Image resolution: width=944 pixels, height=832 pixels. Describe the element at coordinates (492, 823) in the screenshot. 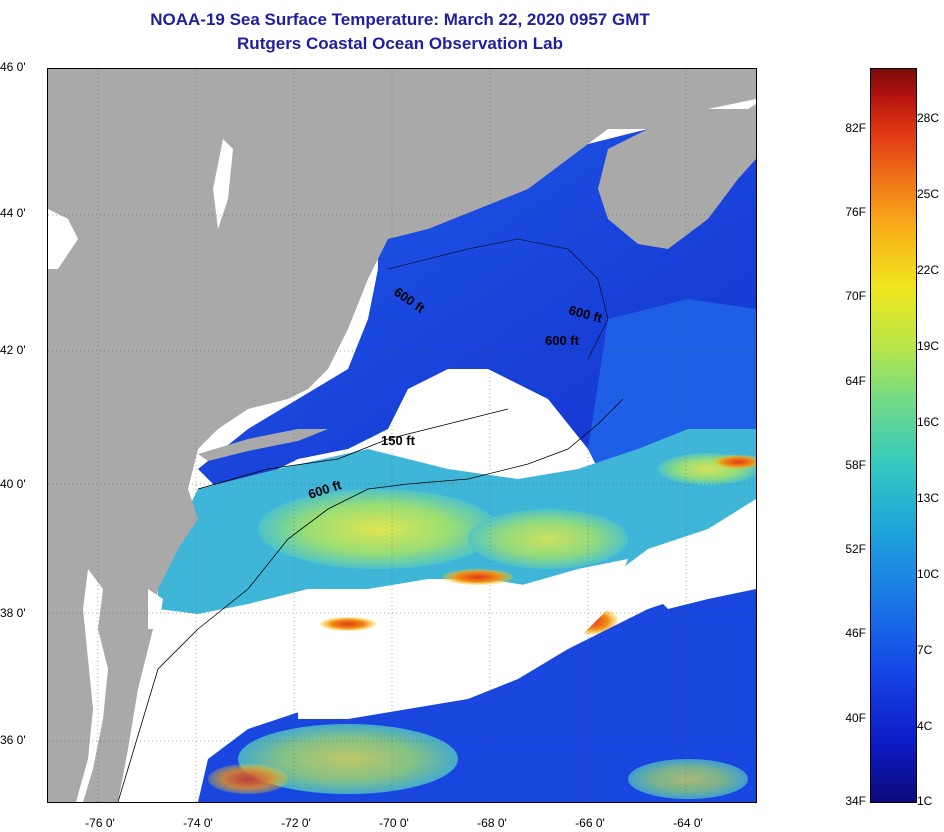

I see `lon-label-68: -68 0'` at that location.